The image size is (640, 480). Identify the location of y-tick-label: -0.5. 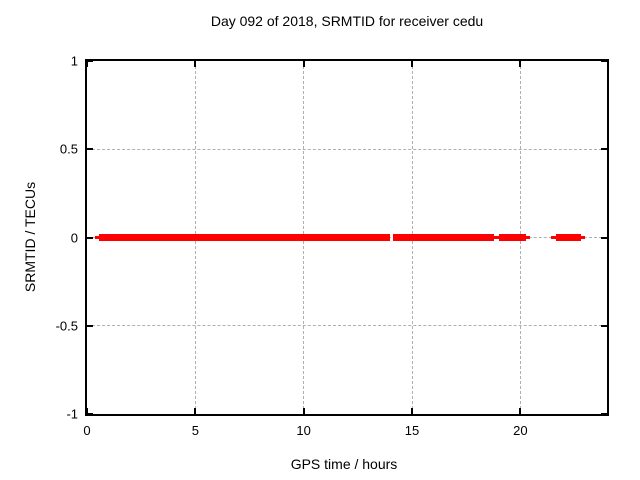
(66, 326).